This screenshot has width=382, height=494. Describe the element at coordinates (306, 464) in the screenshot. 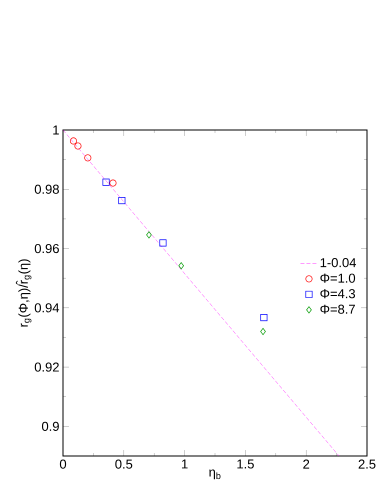

I see `x-tick-label: 2` at that location.